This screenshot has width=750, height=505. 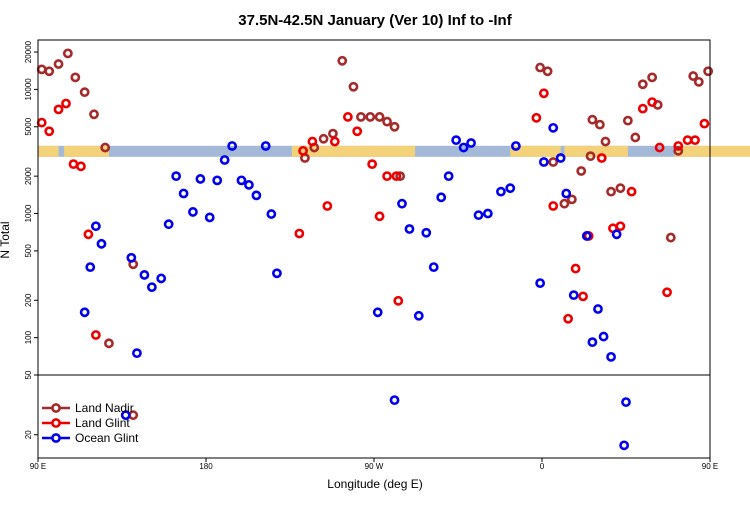 What do you see at coordinates (206, 466) in the screenshot?
I see `x-tick-label: 180` at bounding box center [206, 466].